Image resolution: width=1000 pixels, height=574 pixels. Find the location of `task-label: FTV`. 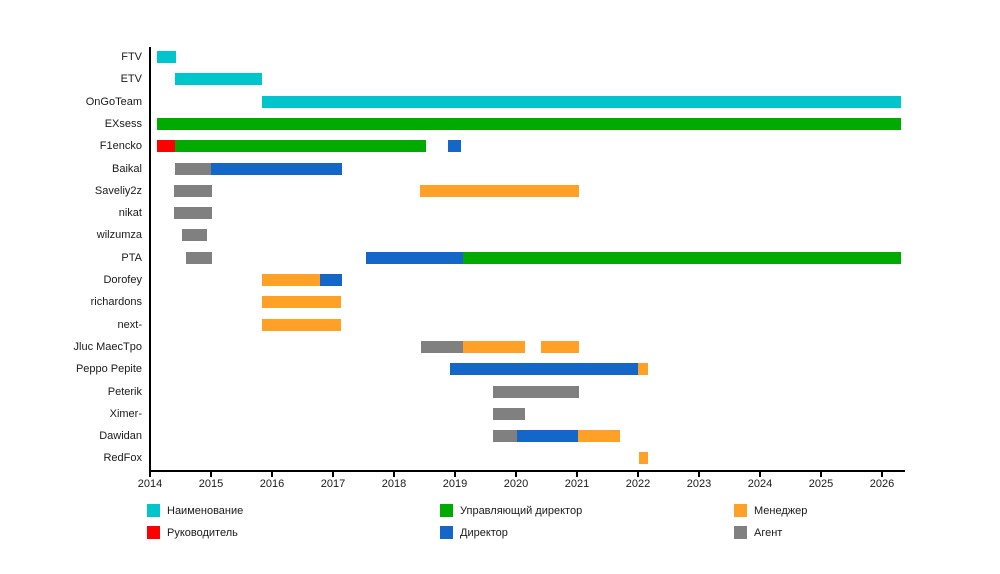

task-label: FTV is located at coordinates (131, 57).